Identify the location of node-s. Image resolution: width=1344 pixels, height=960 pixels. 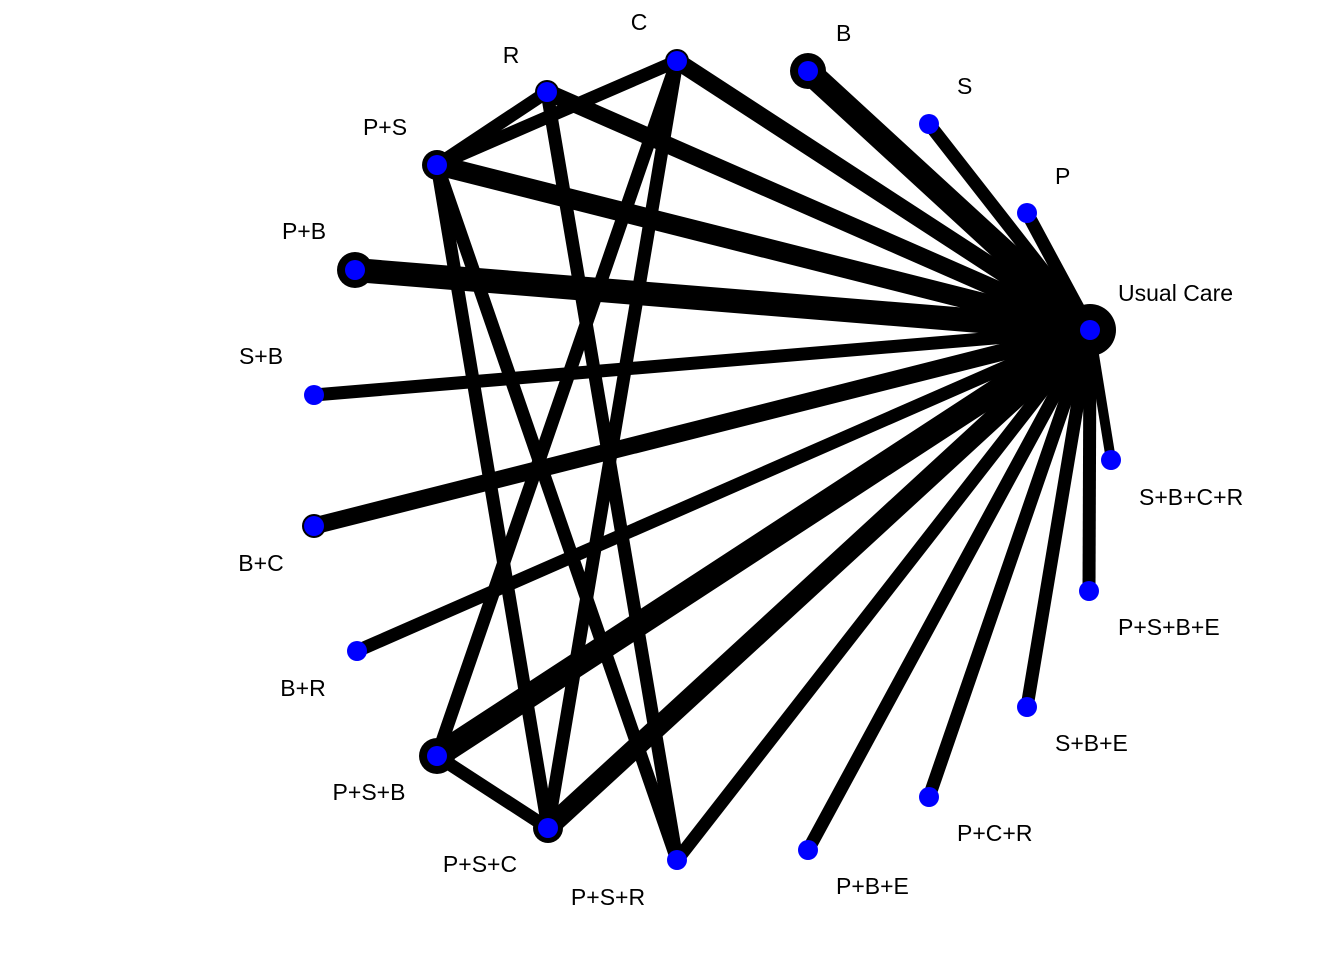
(929, 124).